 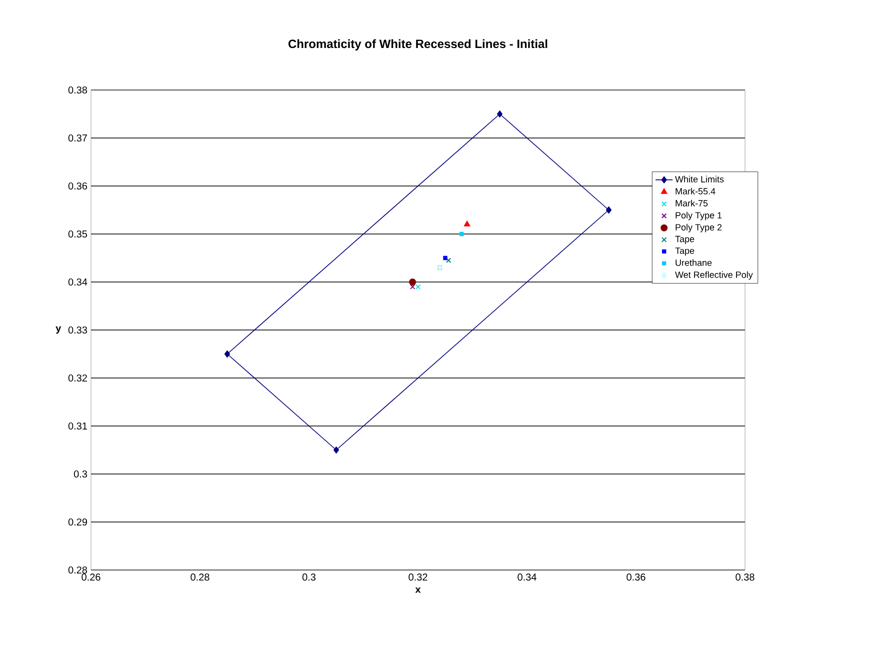 What do you see at coordinates (200, 577) in the screenshot?
I see `x-tick-label: 0.28` at bounding box center [200, 577].